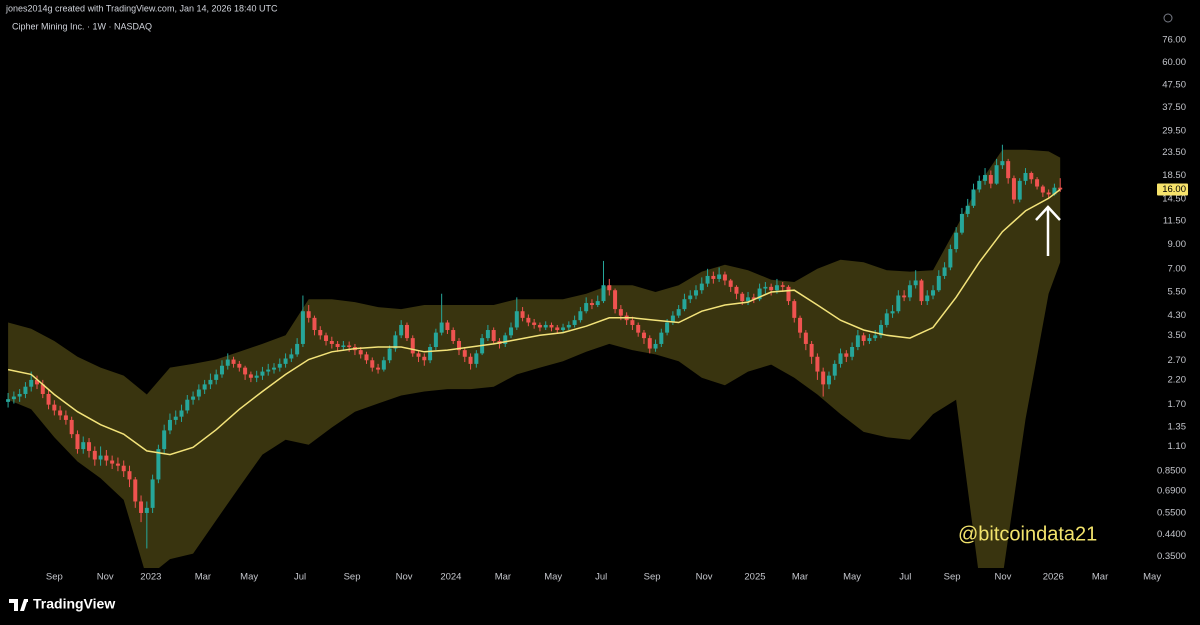  What do you see at coordinates (1177, 360) in the screenshot?
I see `y-tick-label: 2.70` at bounding box center [1177, 360].